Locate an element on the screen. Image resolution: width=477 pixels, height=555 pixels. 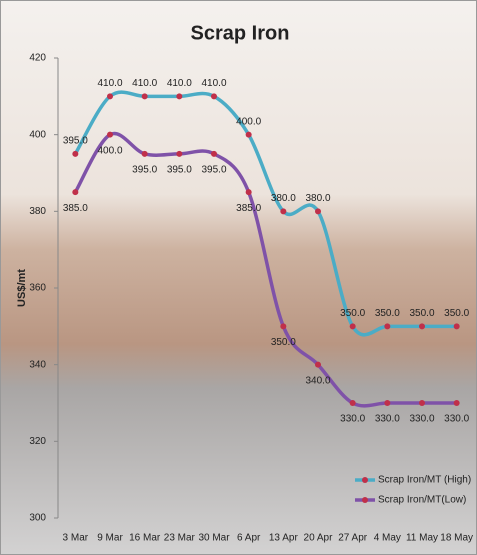
value-label: 340.0 is located at coordinates (317, 380).